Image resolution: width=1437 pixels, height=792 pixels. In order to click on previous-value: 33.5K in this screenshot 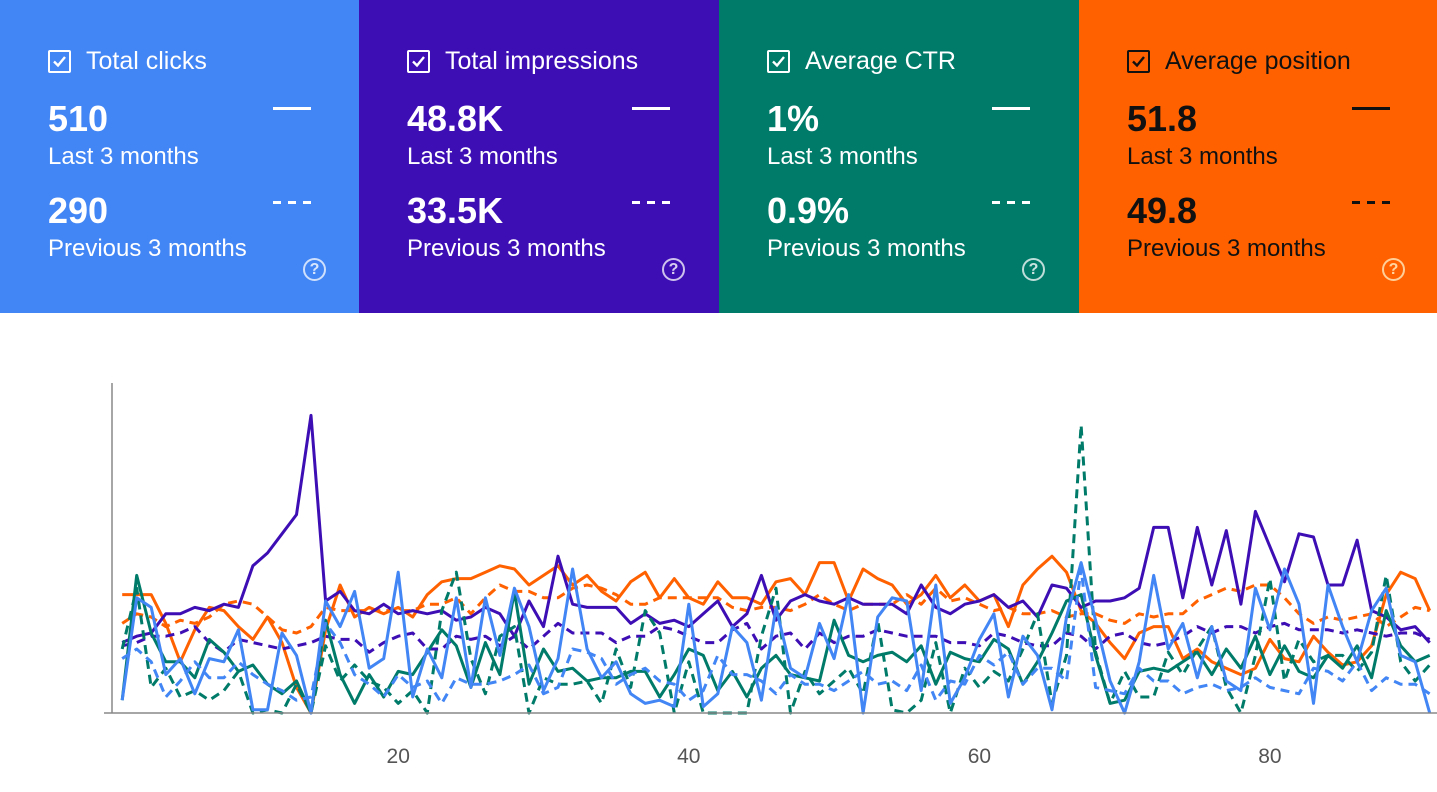, I will do `click(455, 210)`.